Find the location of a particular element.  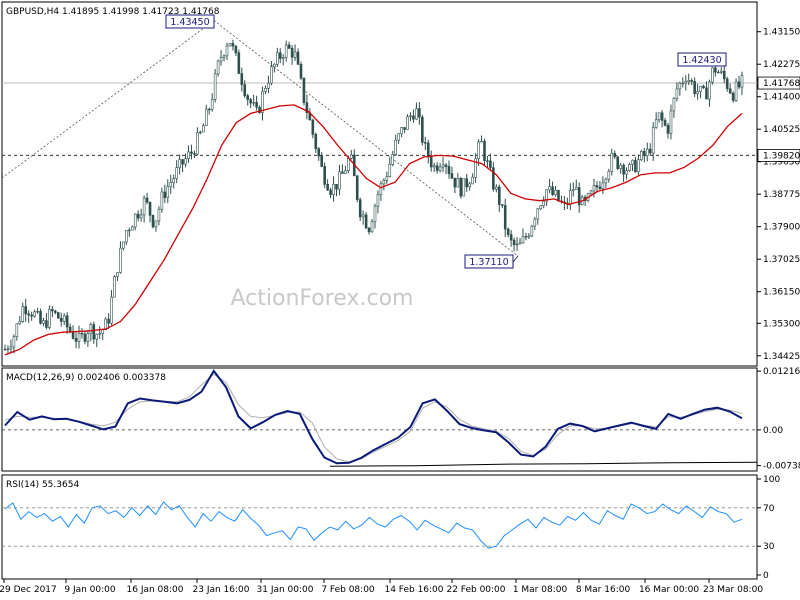

macd-title: MACD(12,26,9) 0.002406 0.003378 is located at coordinates (86, 378).